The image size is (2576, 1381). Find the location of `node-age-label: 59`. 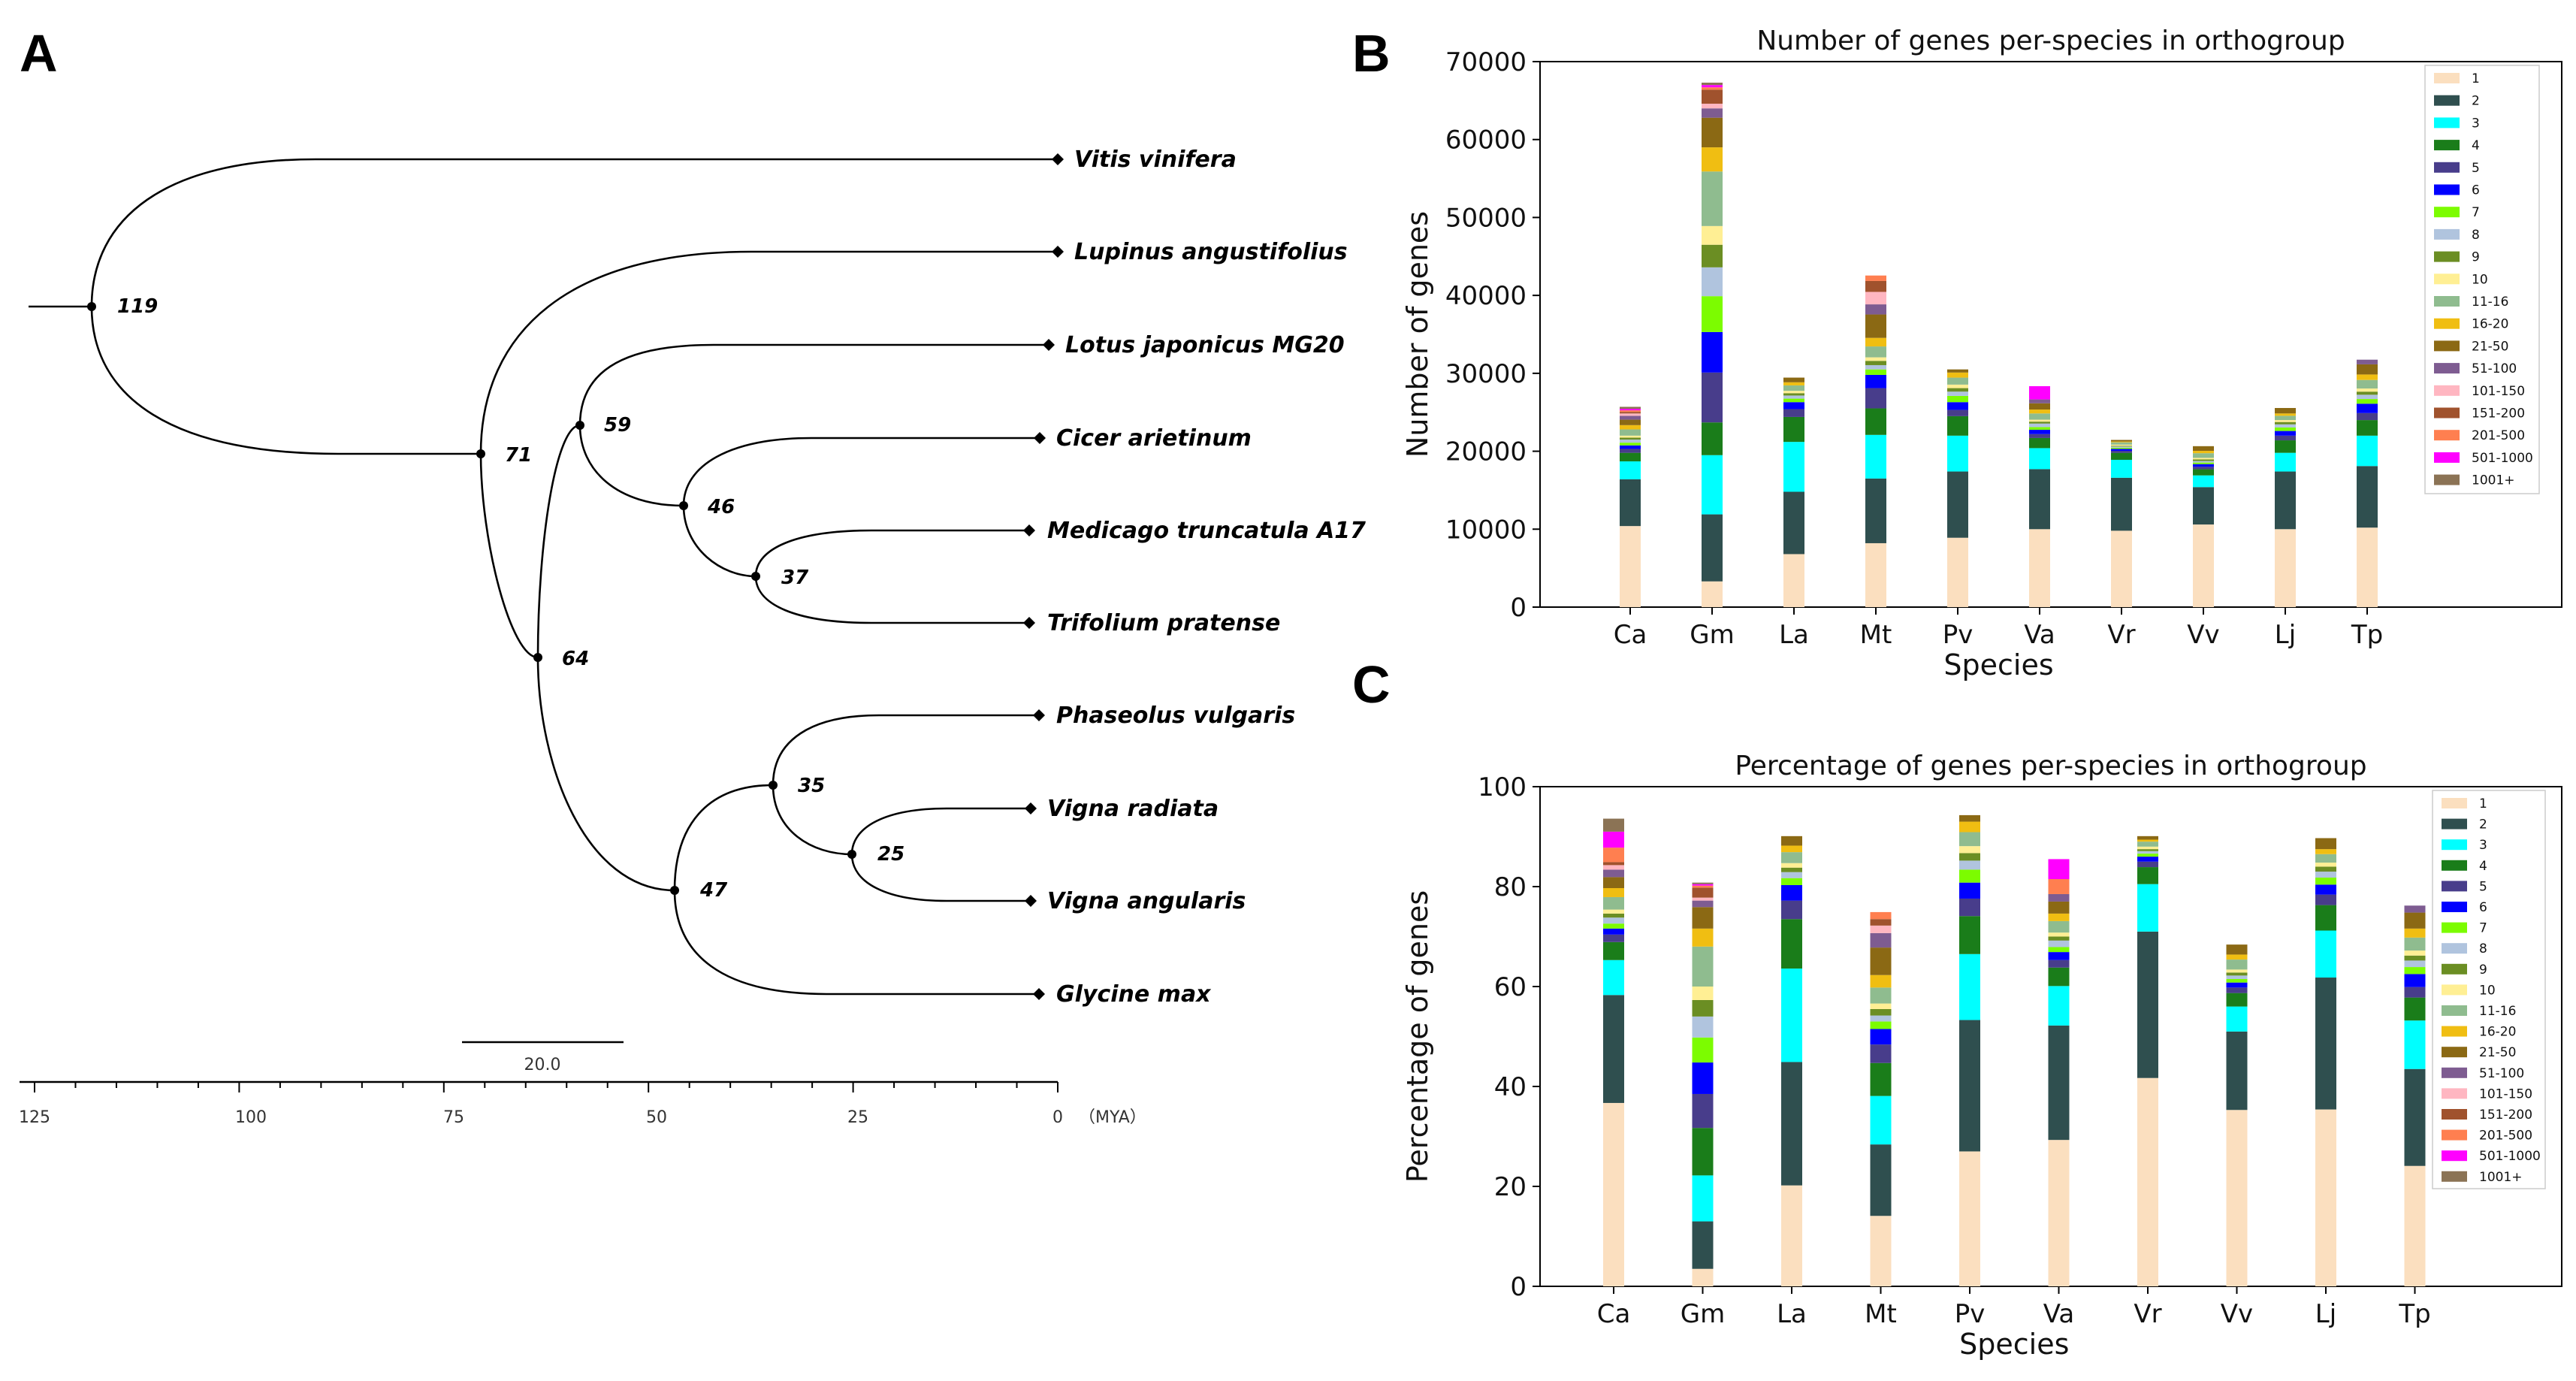

node-age-label: 59 is located at coordinates (617, 425).